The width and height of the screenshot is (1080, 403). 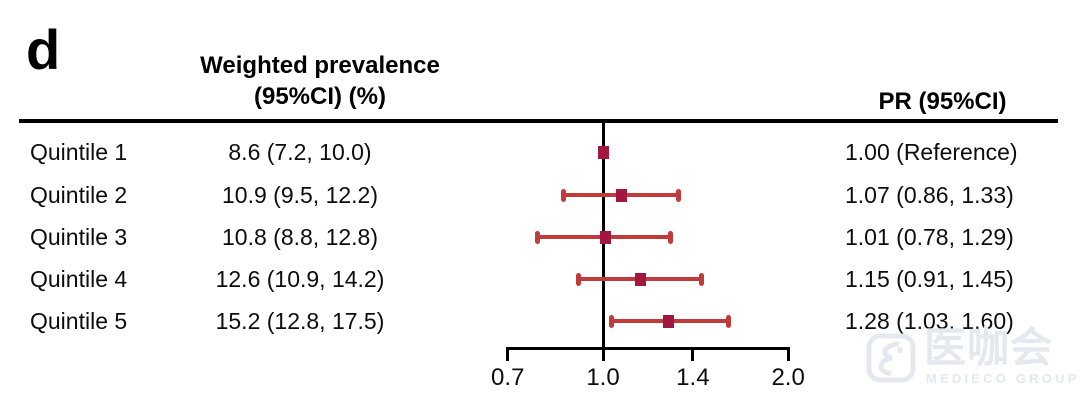 What do you see at coordinates (648, 348) in the screenshot?
I see `x-axis-line` at bounding box center [648, 348].